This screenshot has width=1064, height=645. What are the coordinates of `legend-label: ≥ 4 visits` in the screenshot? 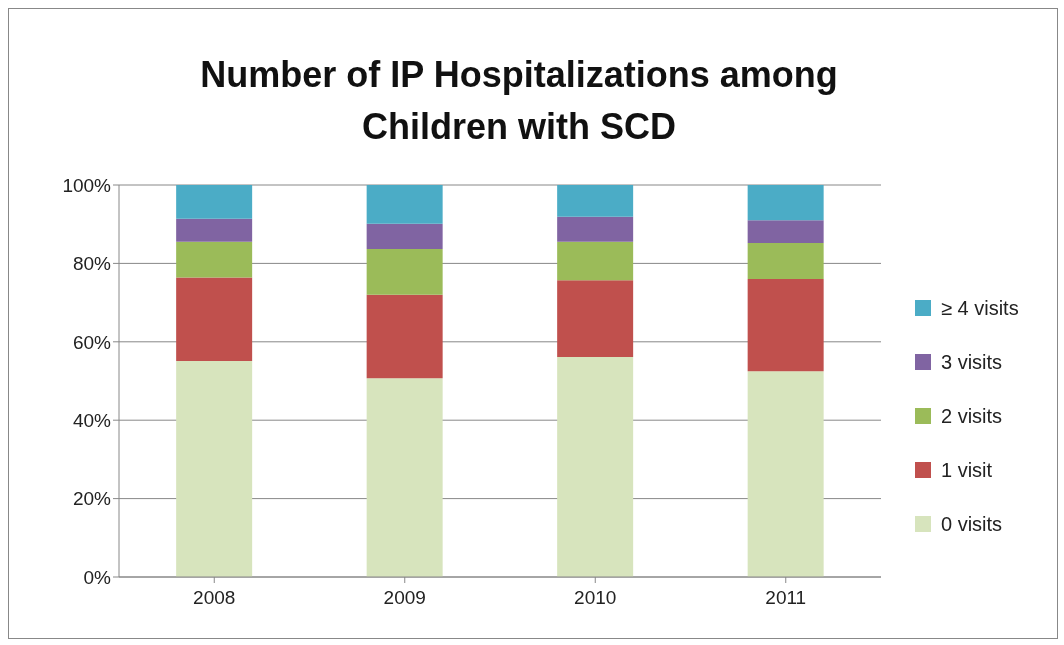 It's located at (980, 308).